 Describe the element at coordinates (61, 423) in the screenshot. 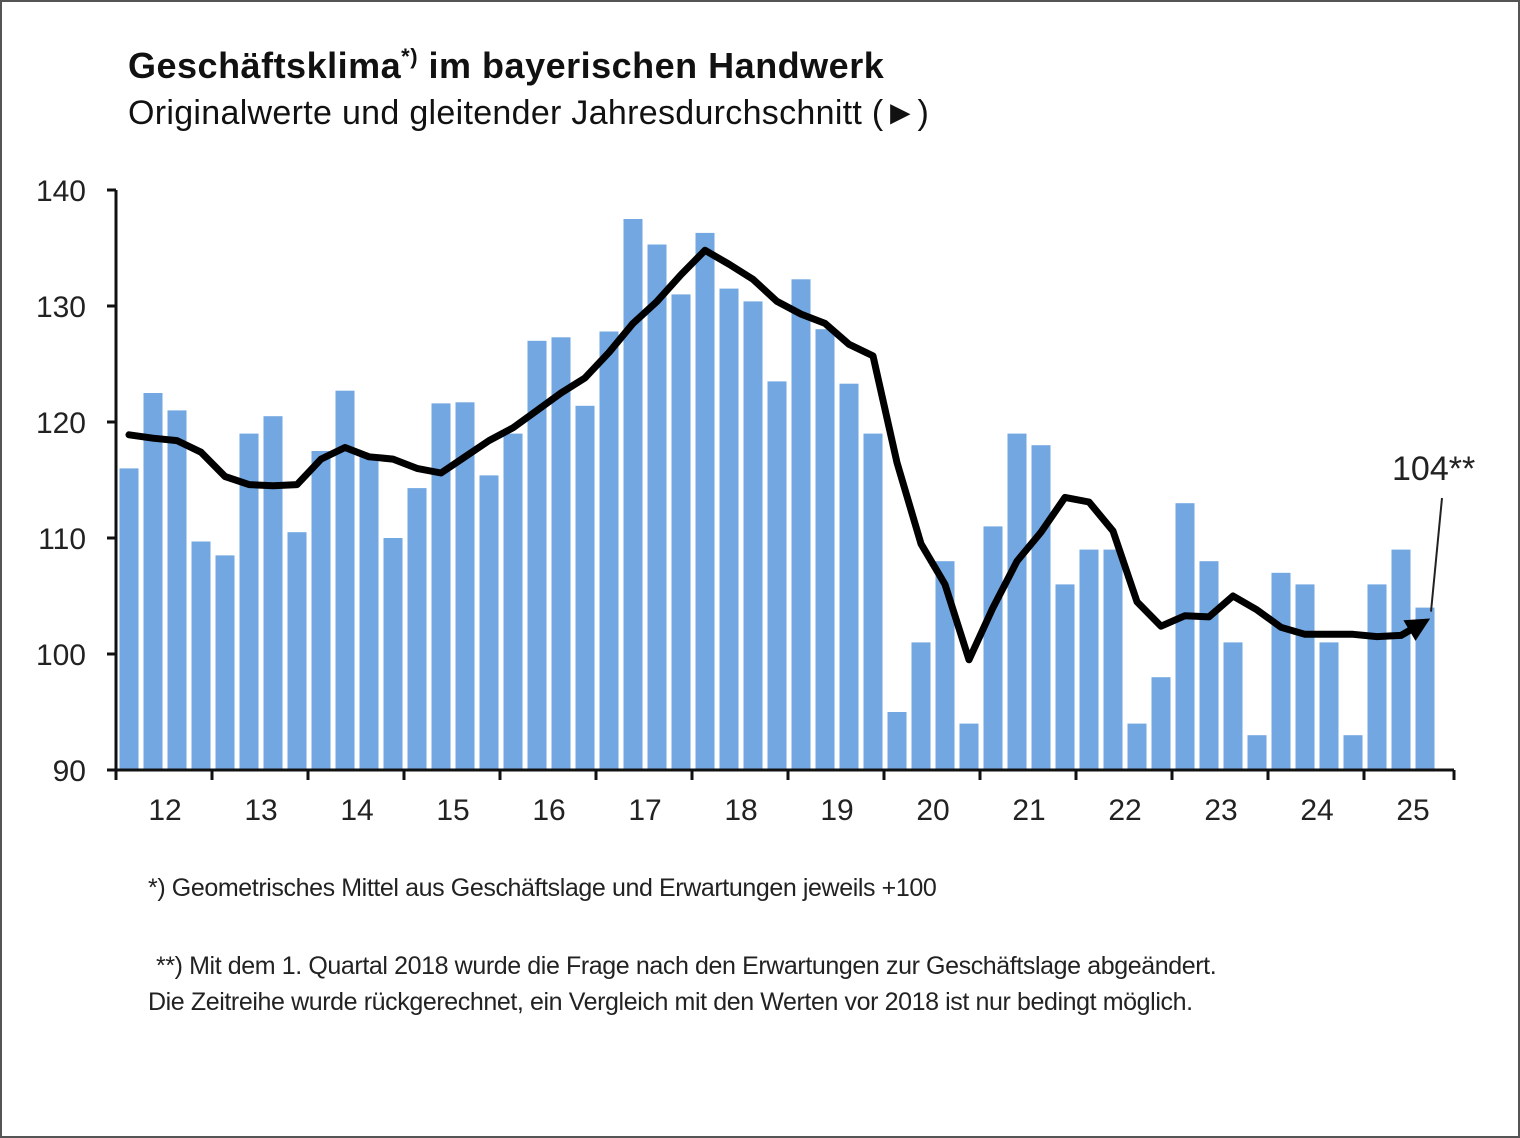

I see `y-tick-label: 120` at that location.